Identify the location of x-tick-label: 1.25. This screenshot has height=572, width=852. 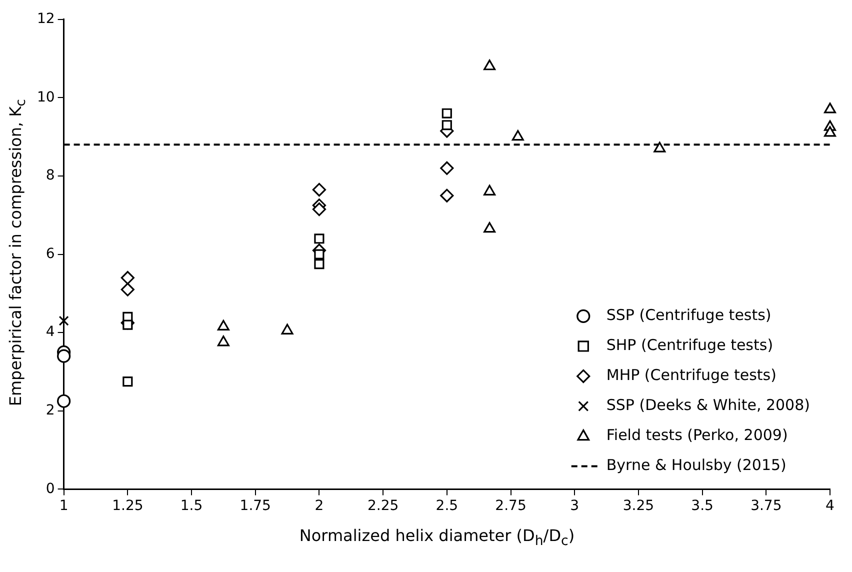
(128, 506).